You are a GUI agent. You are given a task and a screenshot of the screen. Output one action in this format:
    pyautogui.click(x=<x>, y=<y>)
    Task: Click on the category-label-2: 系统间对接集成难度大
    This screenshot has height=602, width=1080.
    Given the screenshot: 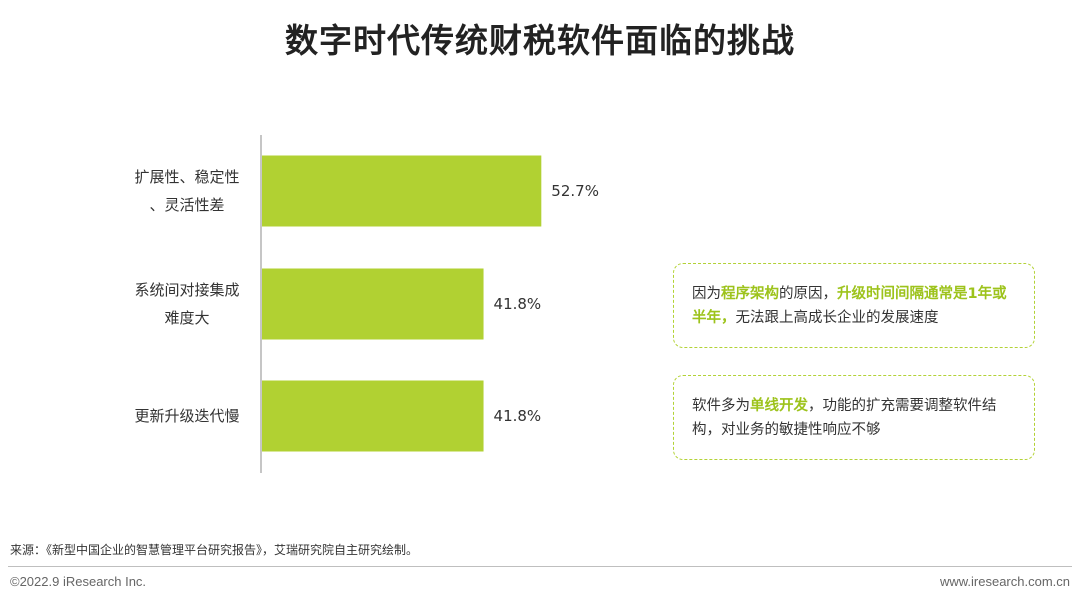 What is the action you would take?
    pyautogui.click(x=186, y=304)
    